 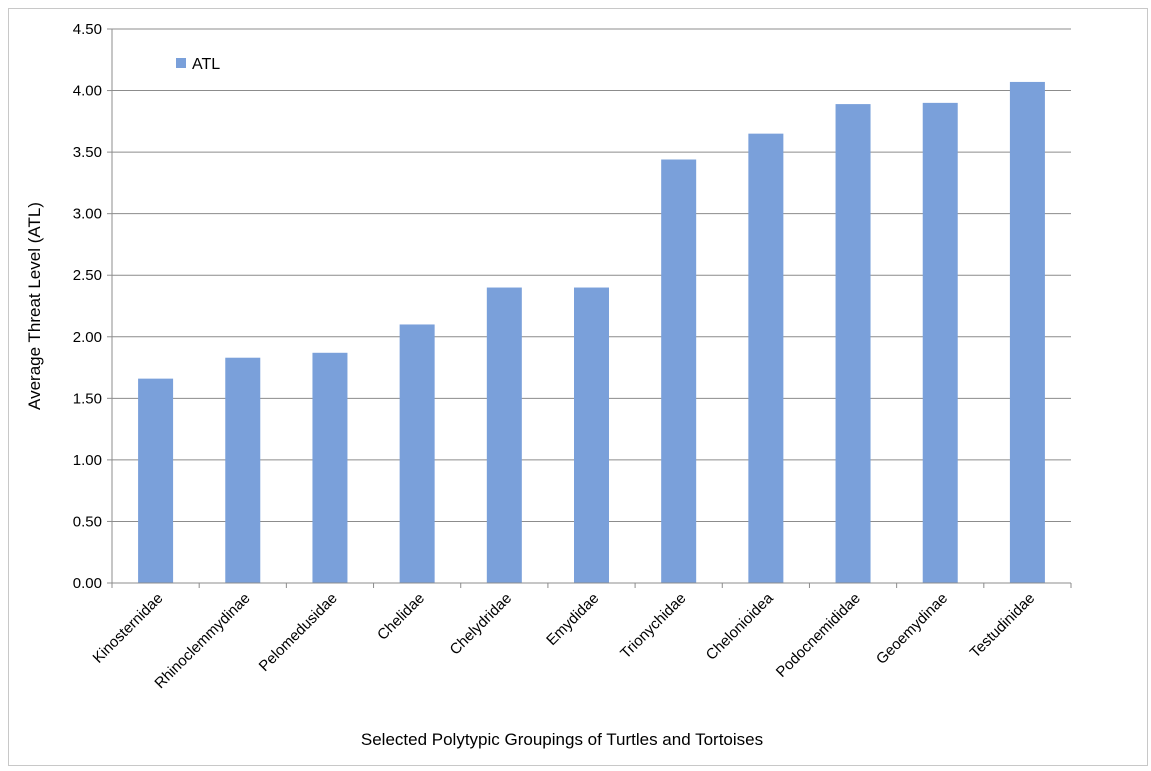 I want to click on legend-swatch, so click(x=181, y=63).